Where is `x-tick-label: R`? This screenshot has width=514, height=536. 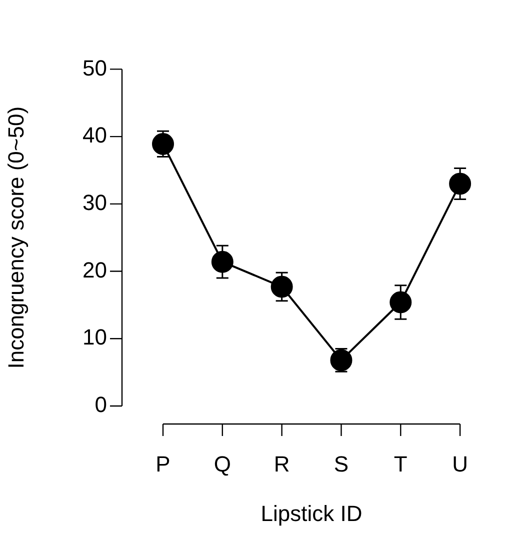
x-tick-label: R is located at coordinates (282, 463).